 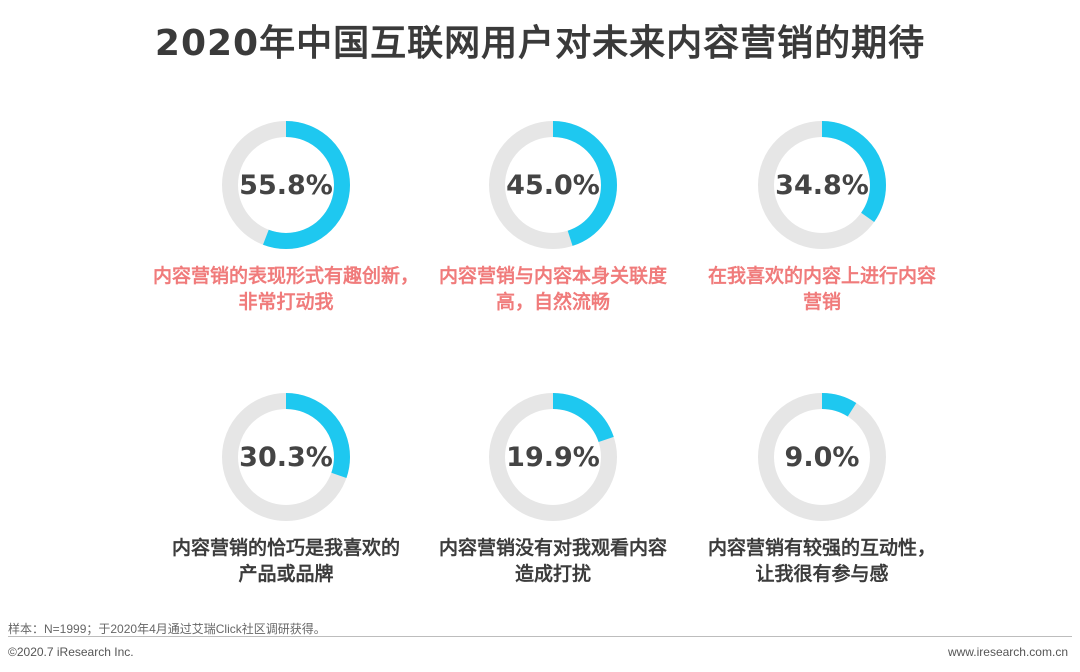 What do you see at coordinates (540, 43) in the screenshot?
I see `chart-title: 2020年中国互联网用户对未来内容营销的期待` at bounding box center [540, 43].